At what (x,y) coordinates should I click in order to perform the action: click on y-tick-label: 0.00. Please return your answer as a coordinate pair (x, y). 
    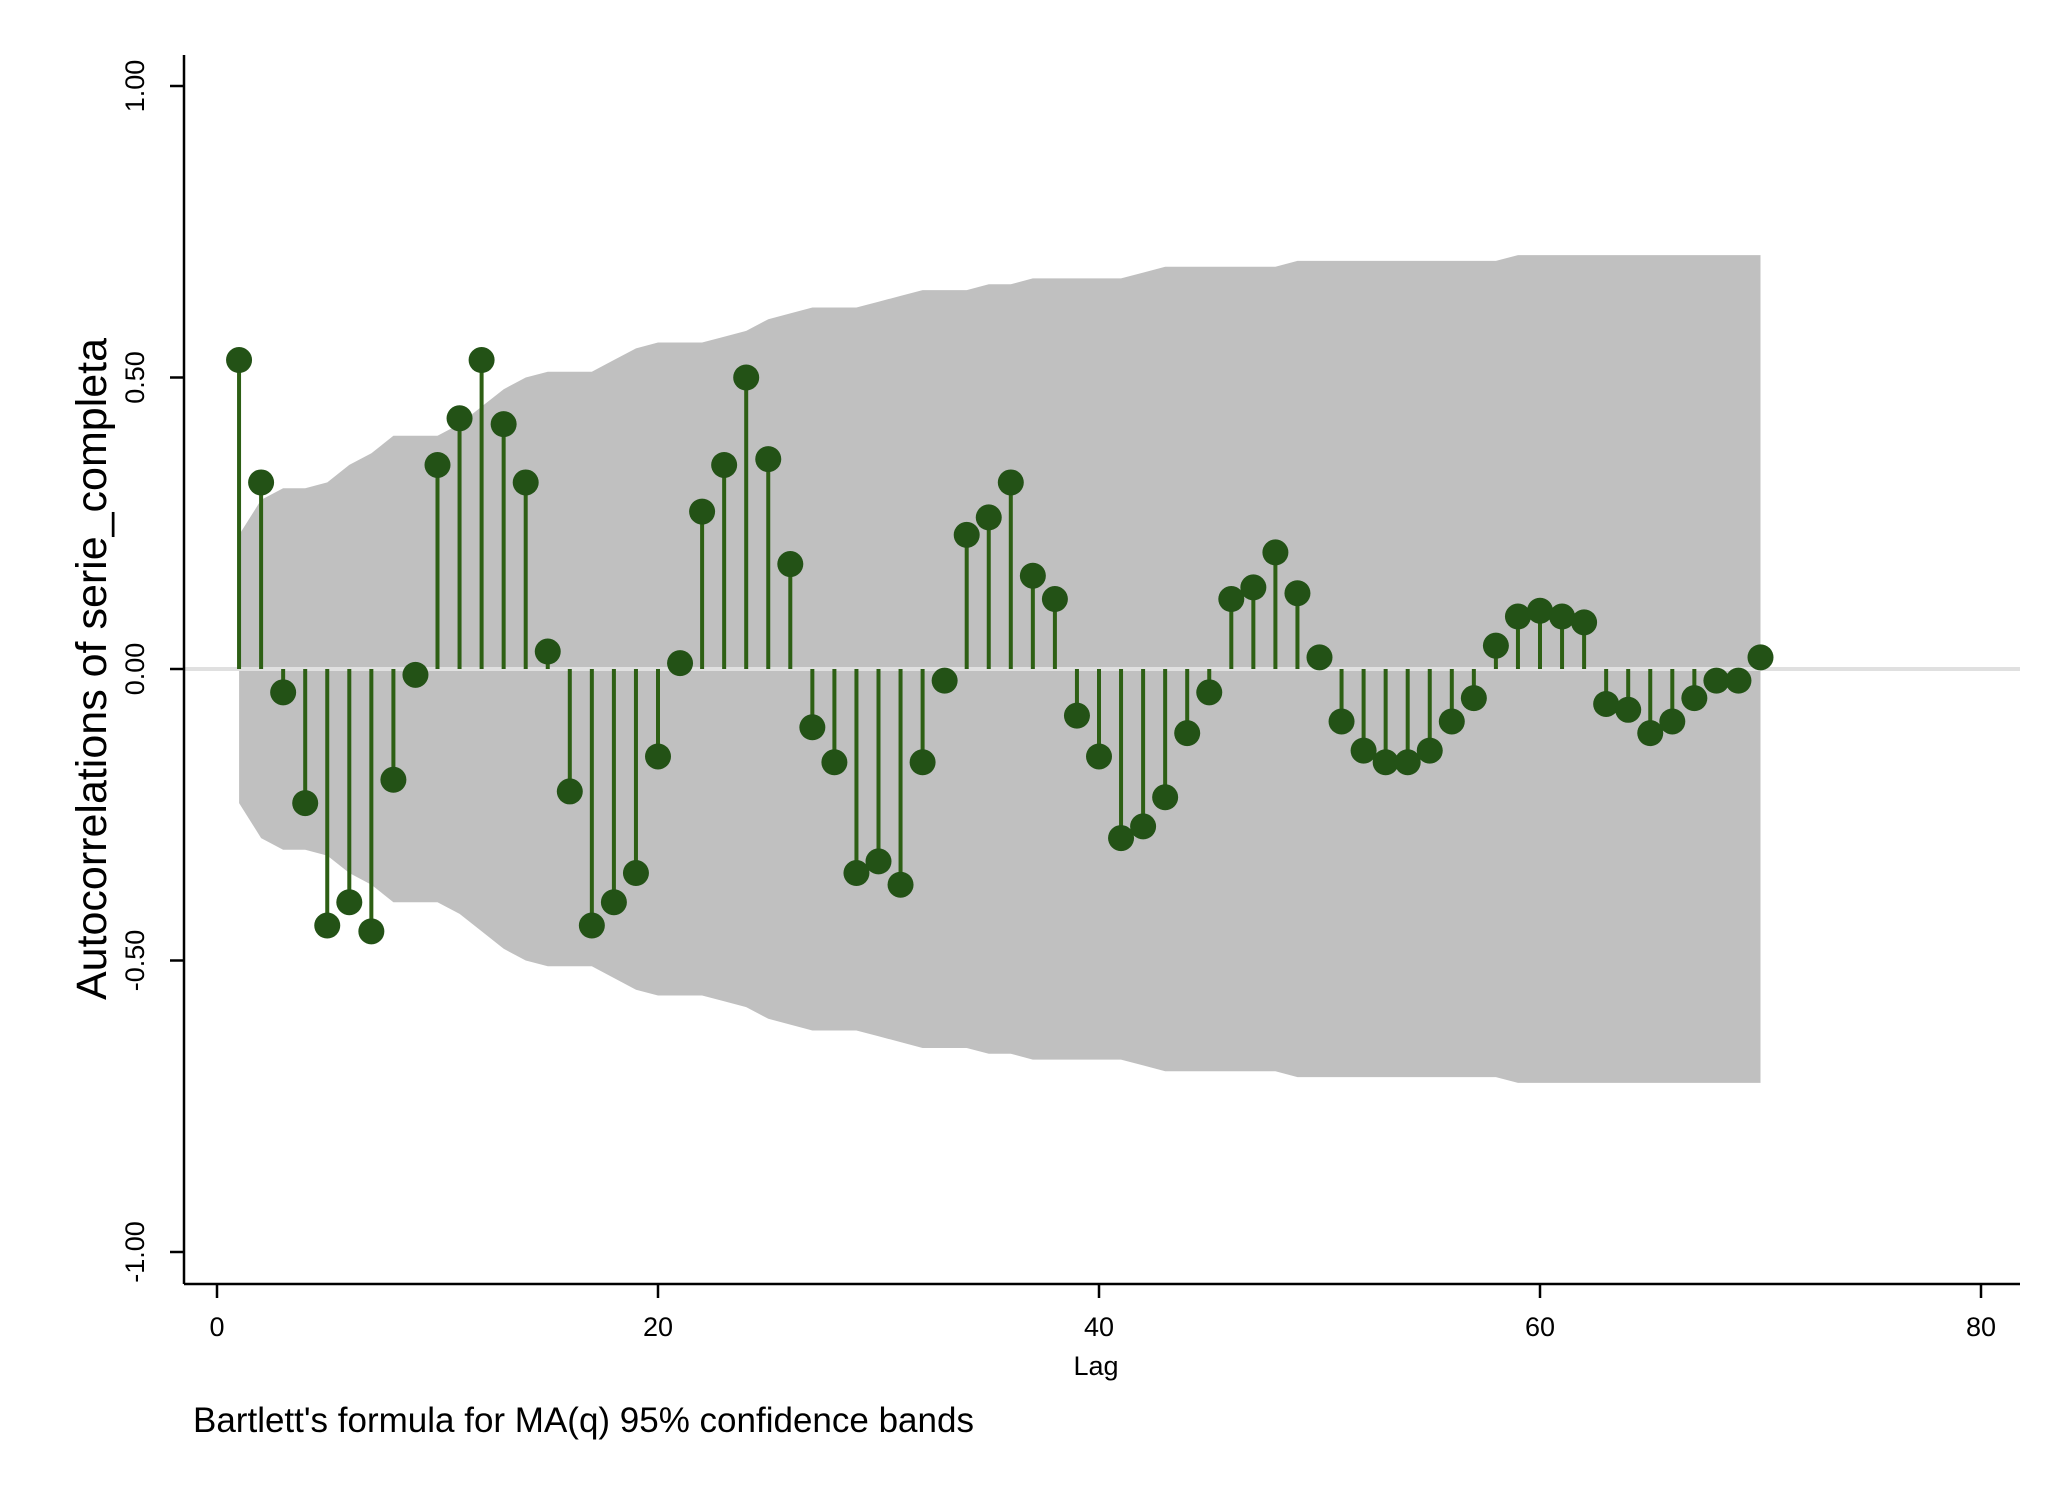
    Looking at the image, I should click on (135, 669).